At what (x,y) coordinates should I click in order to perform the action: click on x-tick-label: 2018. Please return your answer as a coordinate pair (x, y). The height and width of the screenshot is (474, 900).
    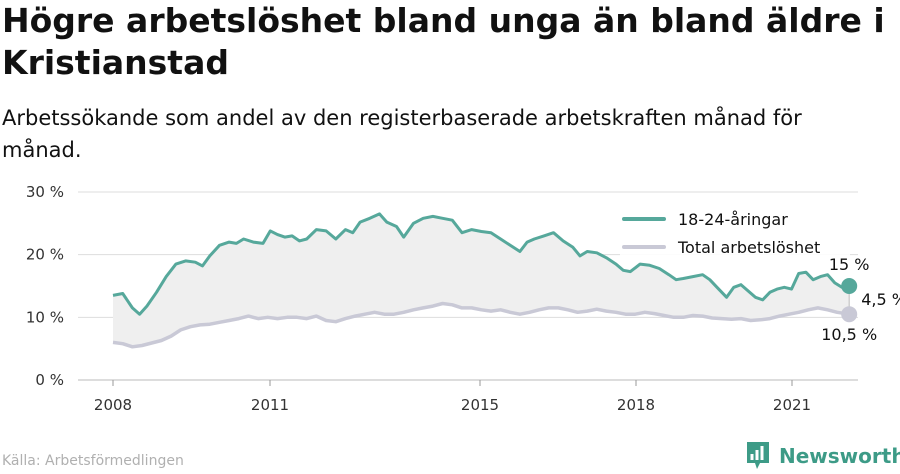
    Looking at the image, I should click on (636, 405).